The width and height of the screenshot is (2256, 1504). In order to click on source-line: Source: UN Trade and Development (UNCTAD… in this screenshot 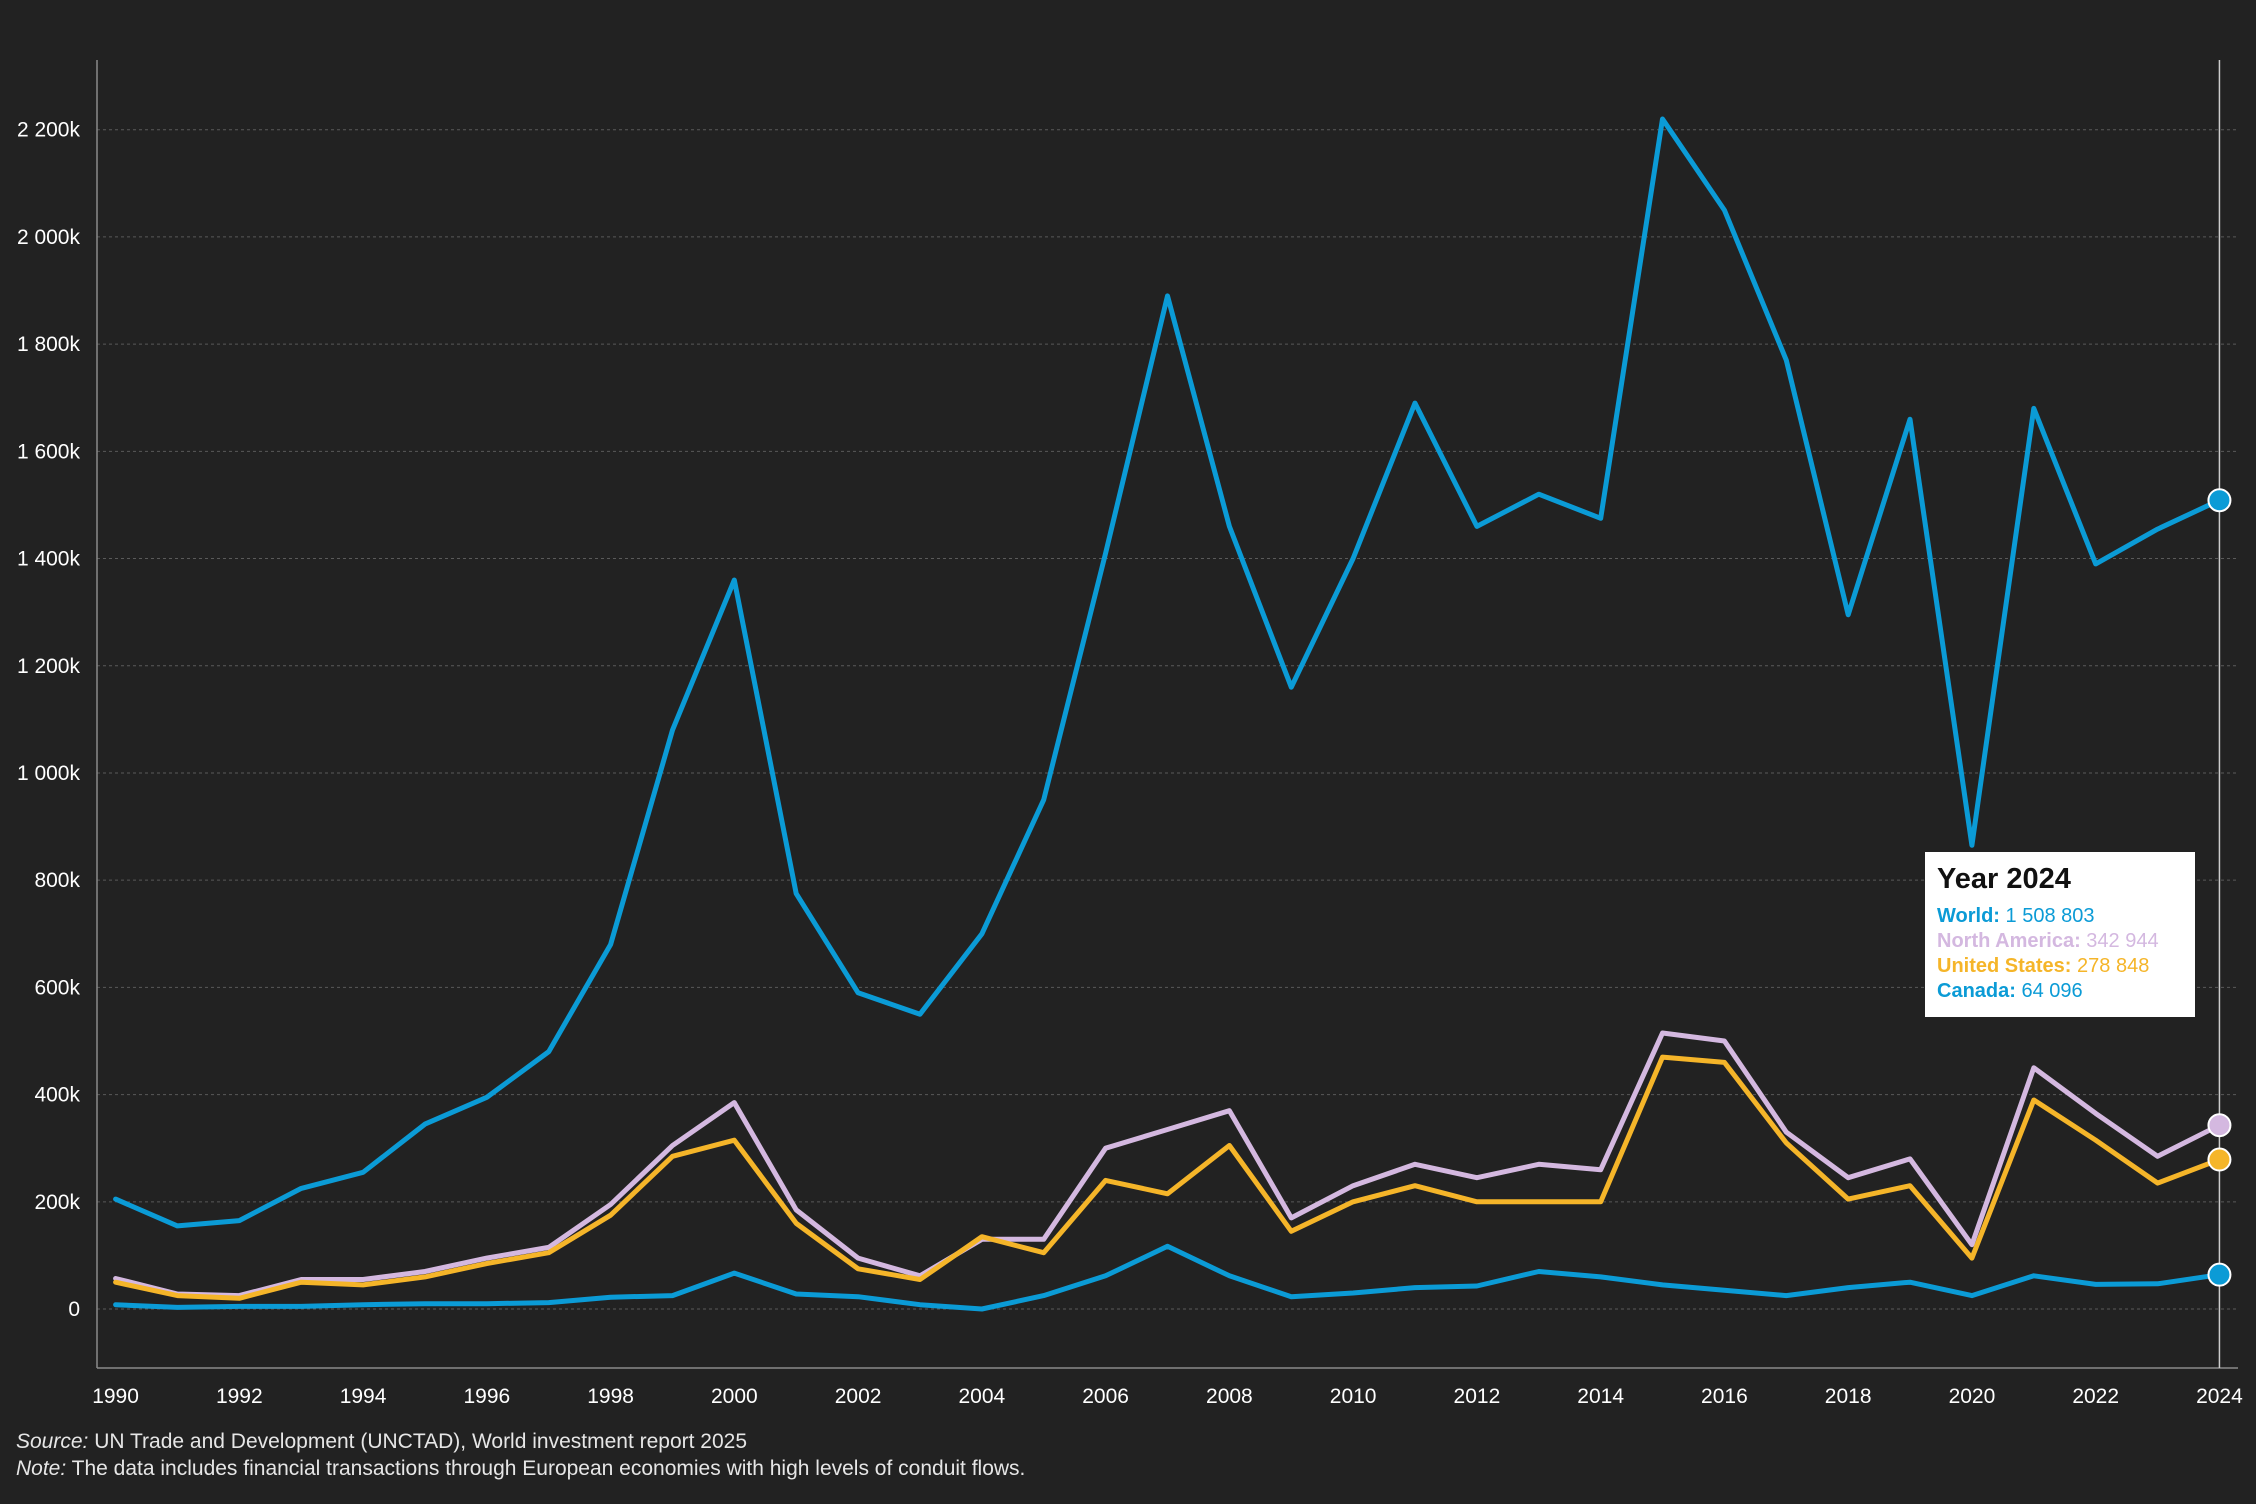, I will do `click(520, 1441)`.